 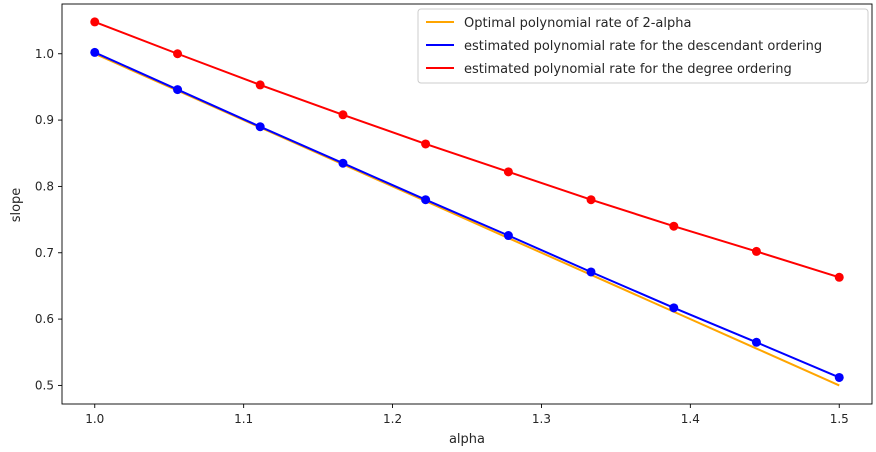 I want to click on x-tick-label: 1.2, so click(x=392, y=419).